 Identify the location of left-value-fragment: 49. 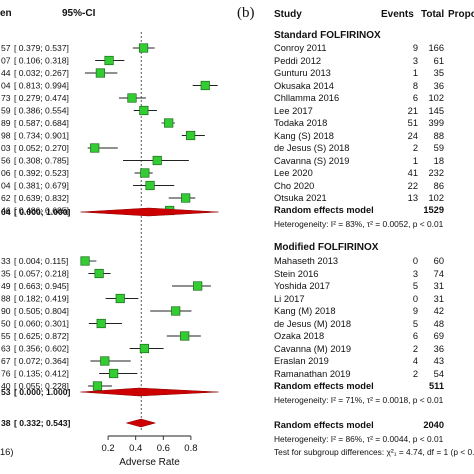
(6, 286).